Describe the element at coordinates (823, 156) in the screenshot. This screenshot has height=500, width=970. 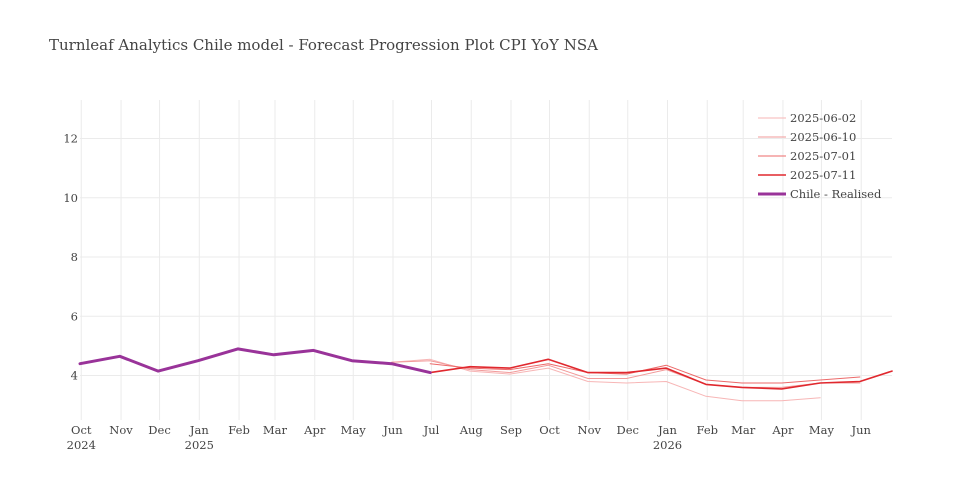
I see `legend-label: 2025-07-01` at that location.